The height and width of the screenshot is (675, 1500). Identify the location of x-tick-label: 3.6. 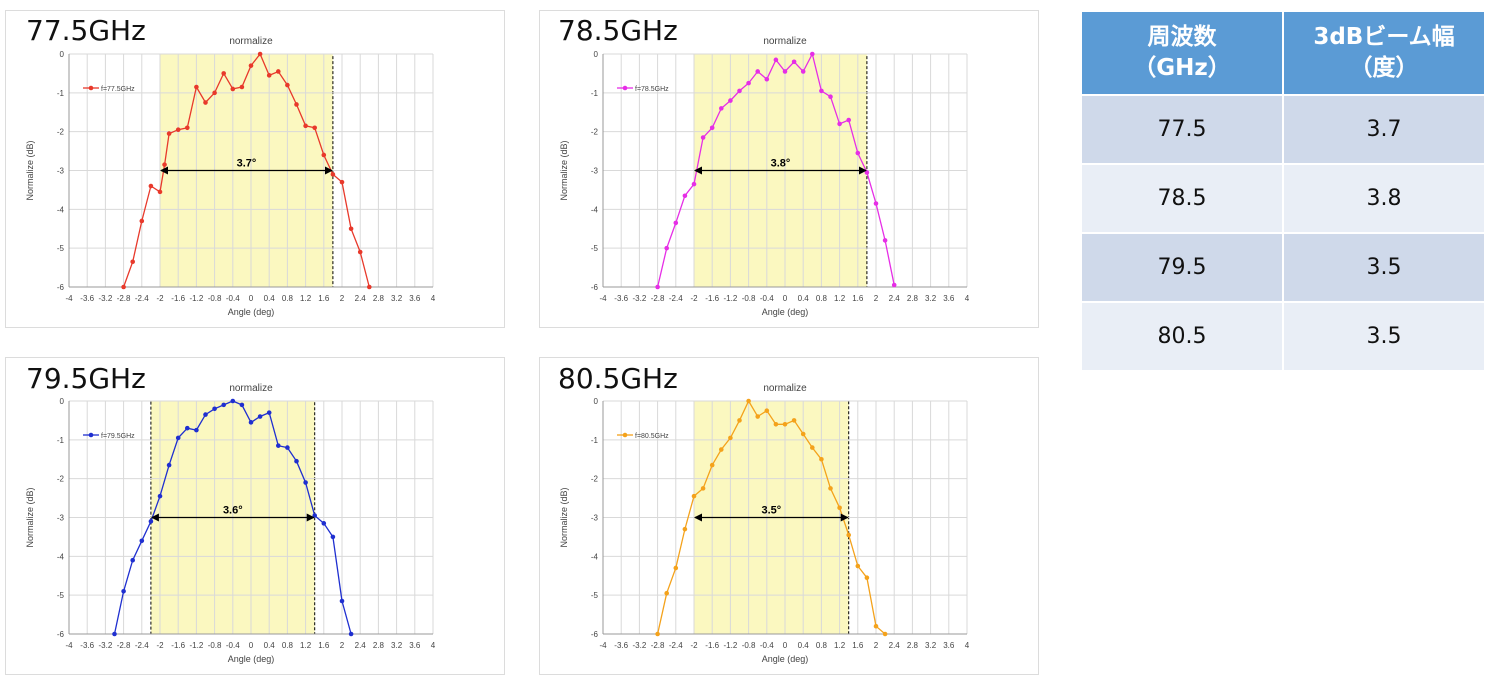
(949, 645).